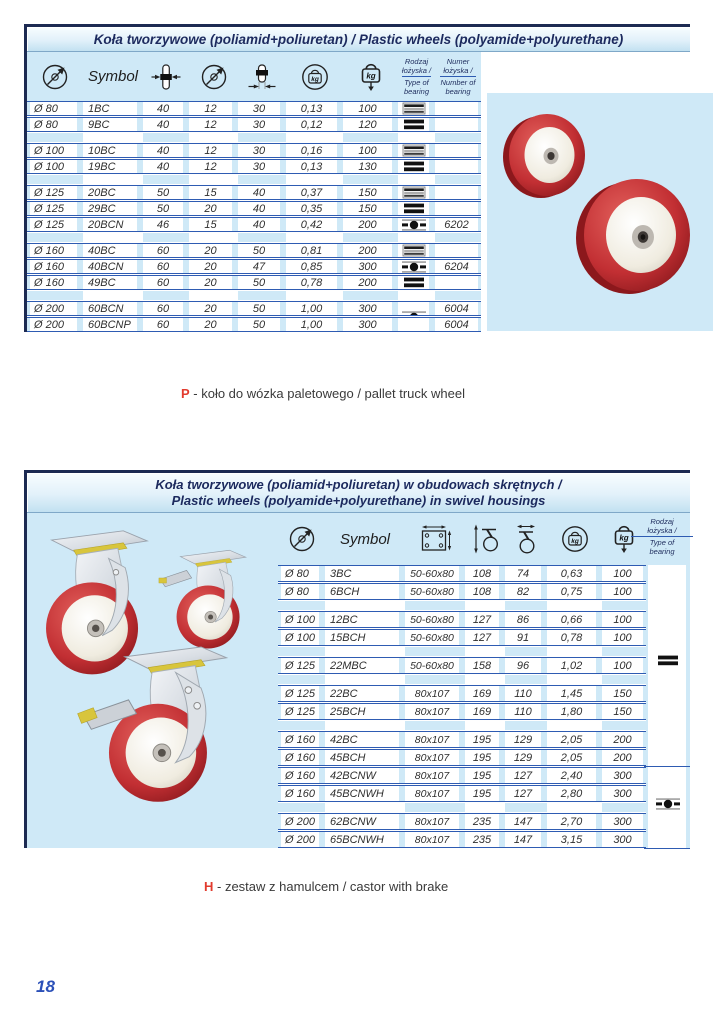  Describe the element at coordinates (574, 665) in the screenshot. I see `weight-cell: 1,02` at that location.